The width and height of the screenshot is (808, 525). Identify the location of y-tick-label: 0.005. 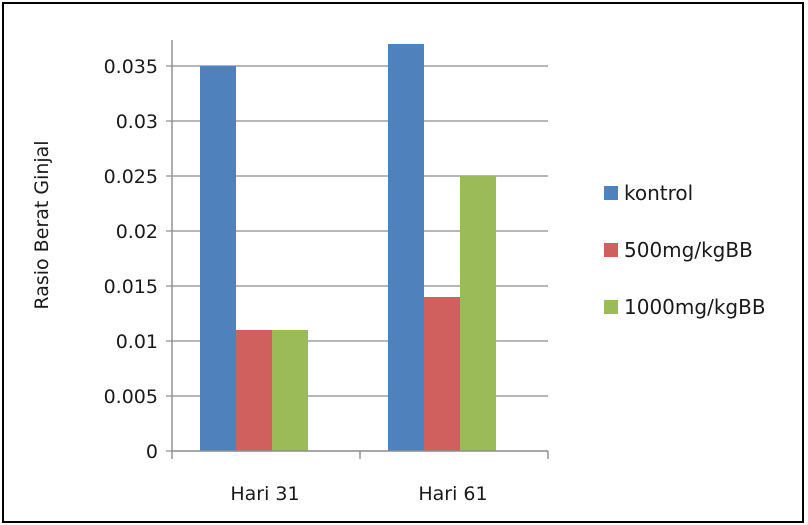
(131, 397).